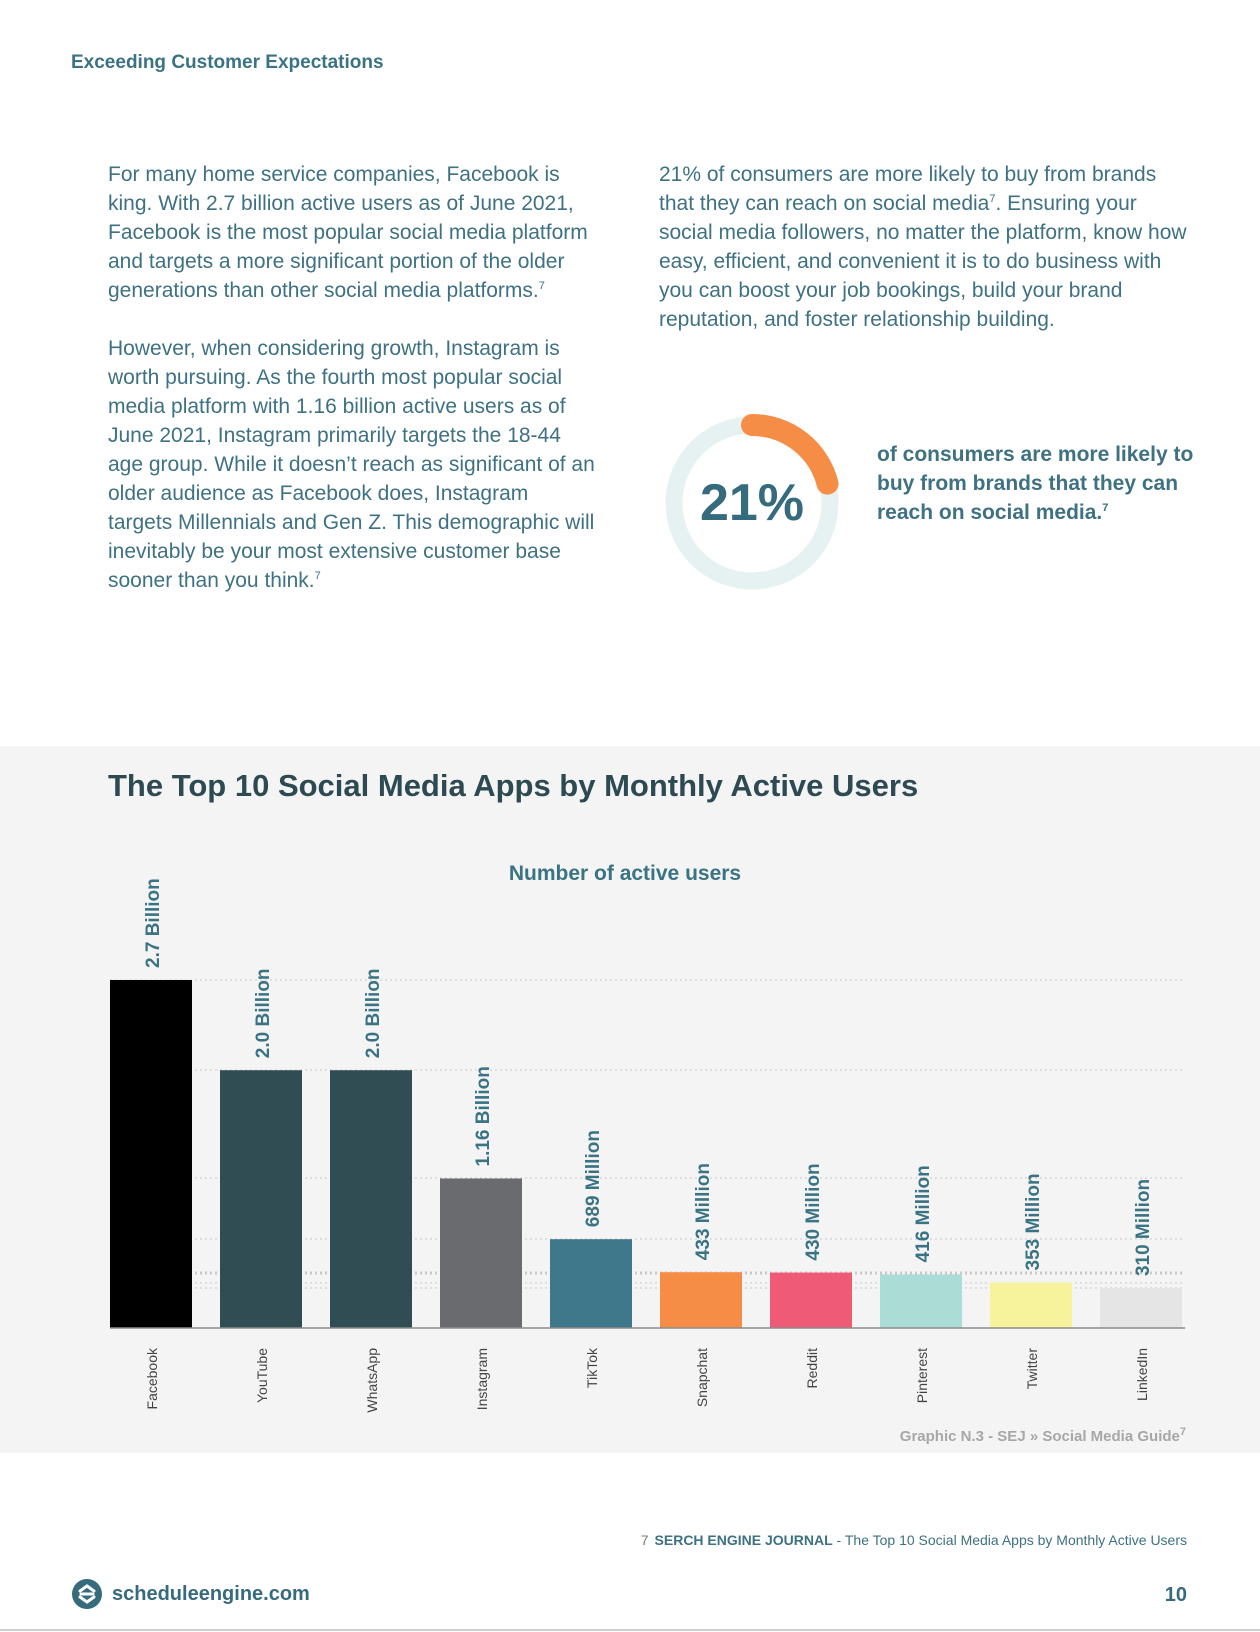  Describe the element at coordinates (1031, 1305) in the screenshot. I see `bar-twitter` at that location.